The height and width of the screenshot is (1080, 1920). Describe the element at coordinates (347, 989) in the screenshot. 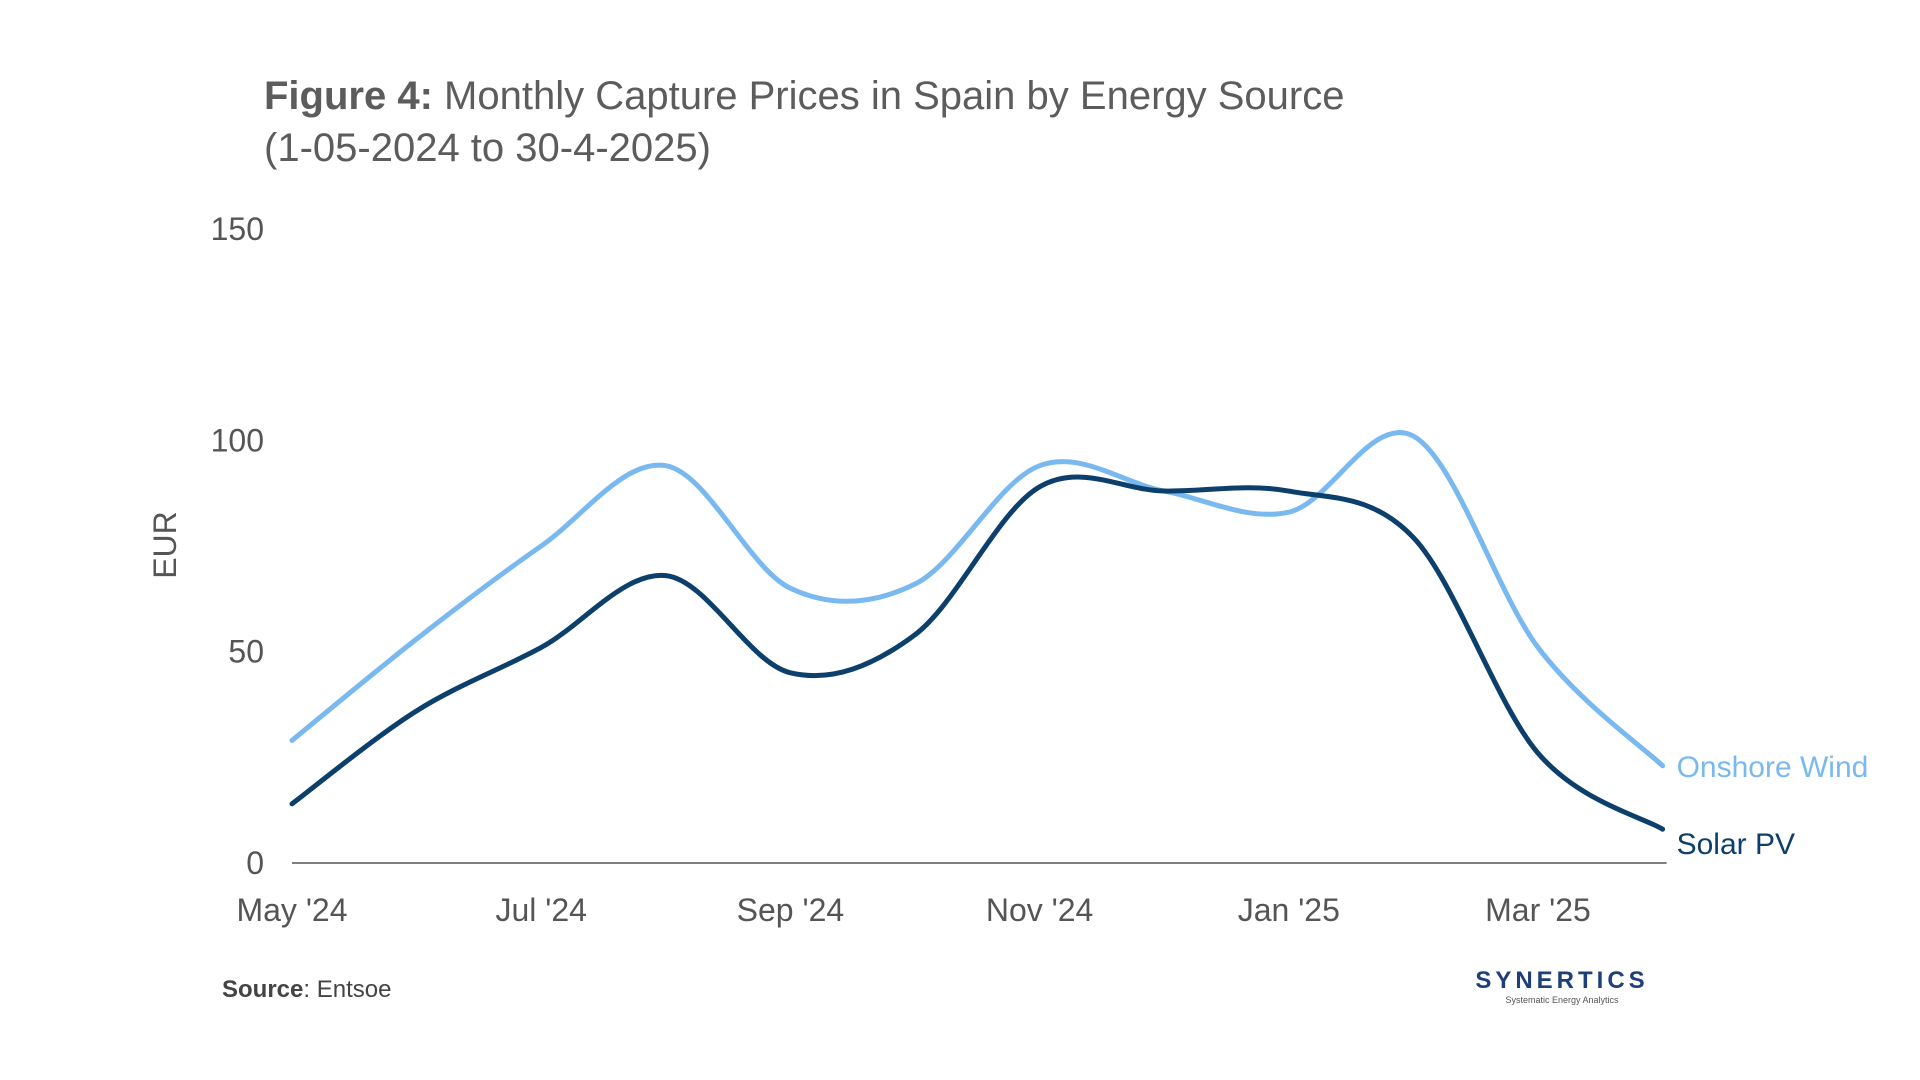

I see `source-text: : Entsoe` at that location.